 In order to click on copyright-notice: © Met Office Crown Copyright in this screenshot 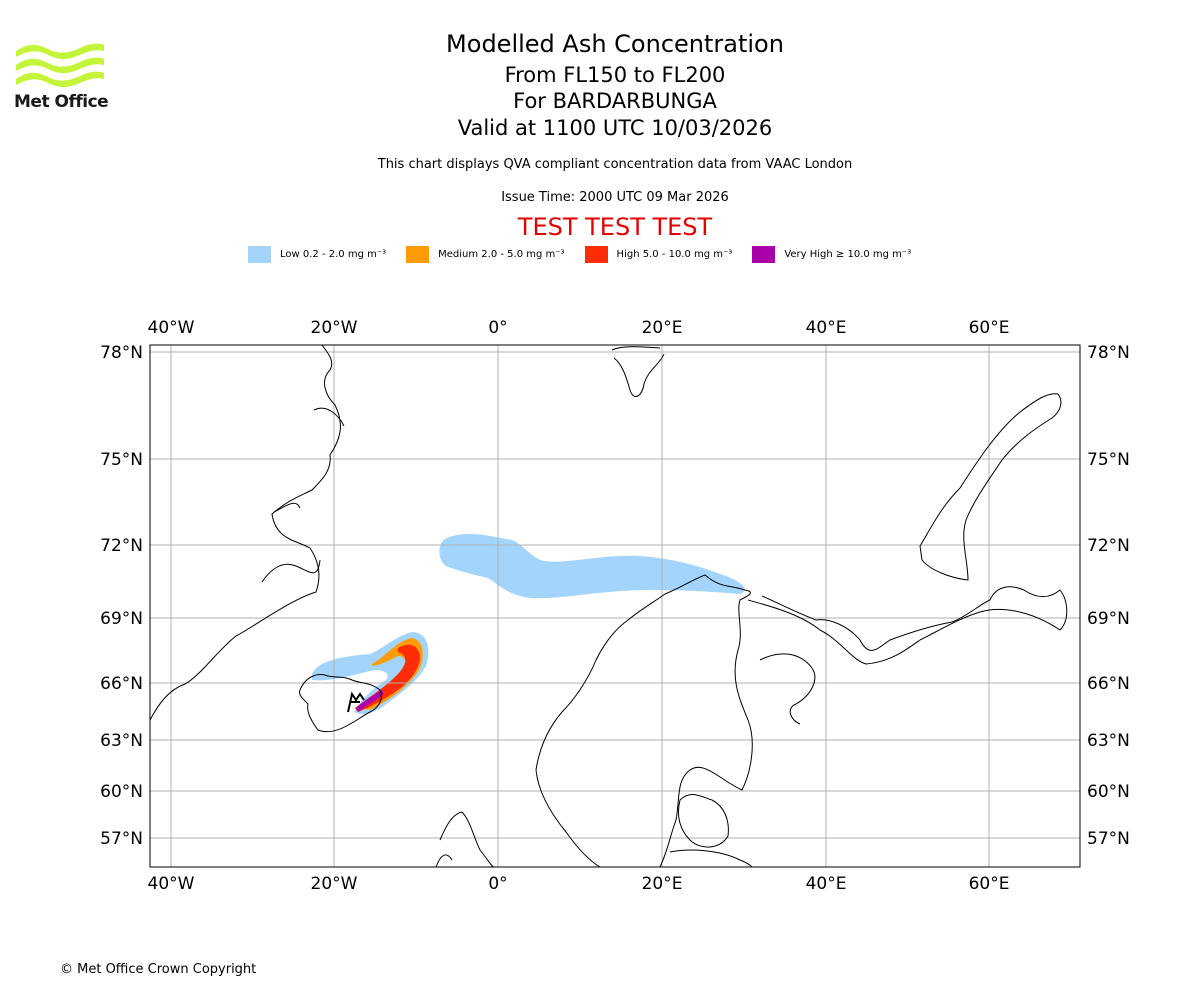, I will do `click(158, 969)`.